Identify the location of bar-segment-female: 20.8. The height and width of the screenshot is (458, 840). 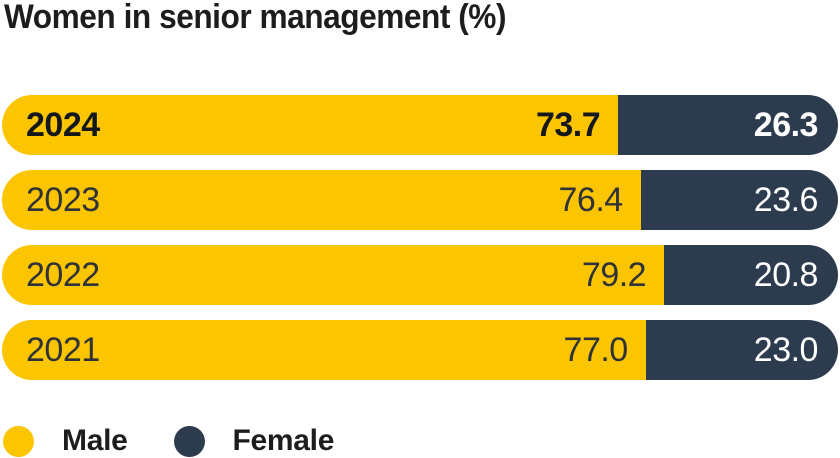
(751, 275).